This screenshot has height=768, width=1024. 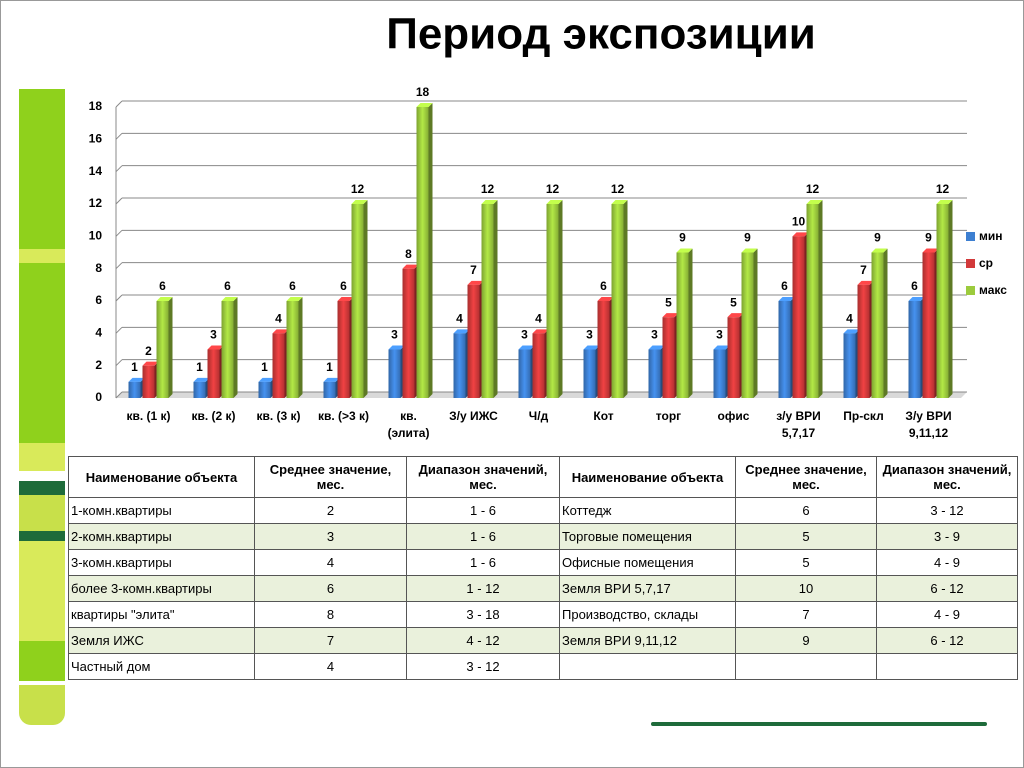 I want to click on x-tick-label: торг, so click(x=668, y=416).